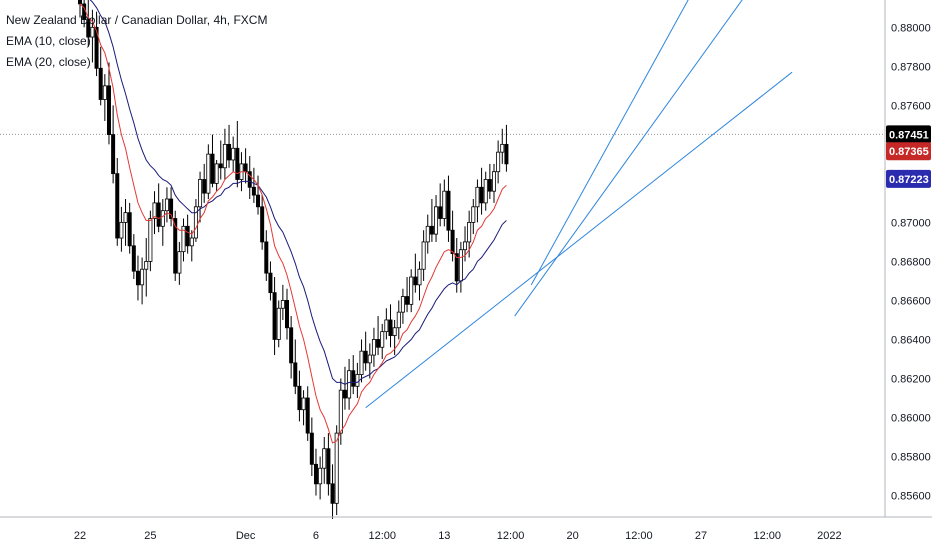  What do you see at coordinates (911, 223) in the screenshot?
I see `y-tick-label: 0.87000` at bounding box center [911, 223].